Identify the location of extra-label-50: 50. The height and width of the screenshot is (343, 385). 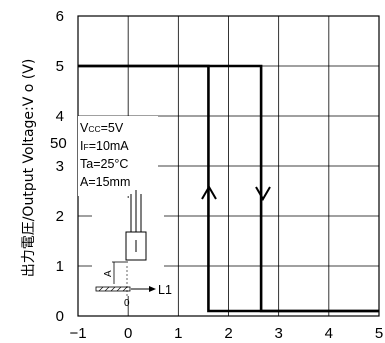
(58, 143).